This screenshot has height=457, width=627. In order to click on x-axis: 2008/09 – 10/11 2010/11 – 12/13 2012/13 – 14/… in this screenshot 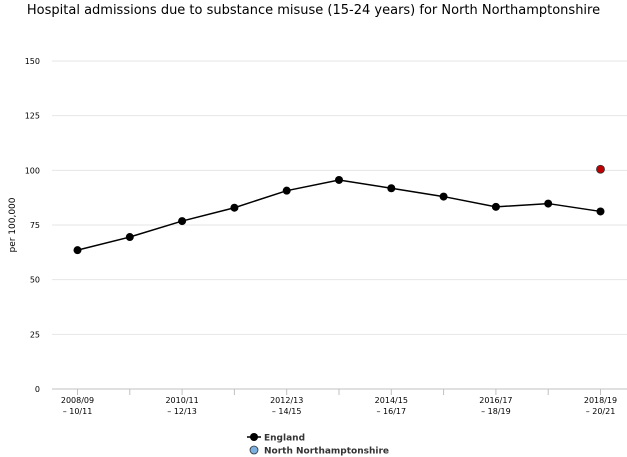, I will do `click(339, 402)`.